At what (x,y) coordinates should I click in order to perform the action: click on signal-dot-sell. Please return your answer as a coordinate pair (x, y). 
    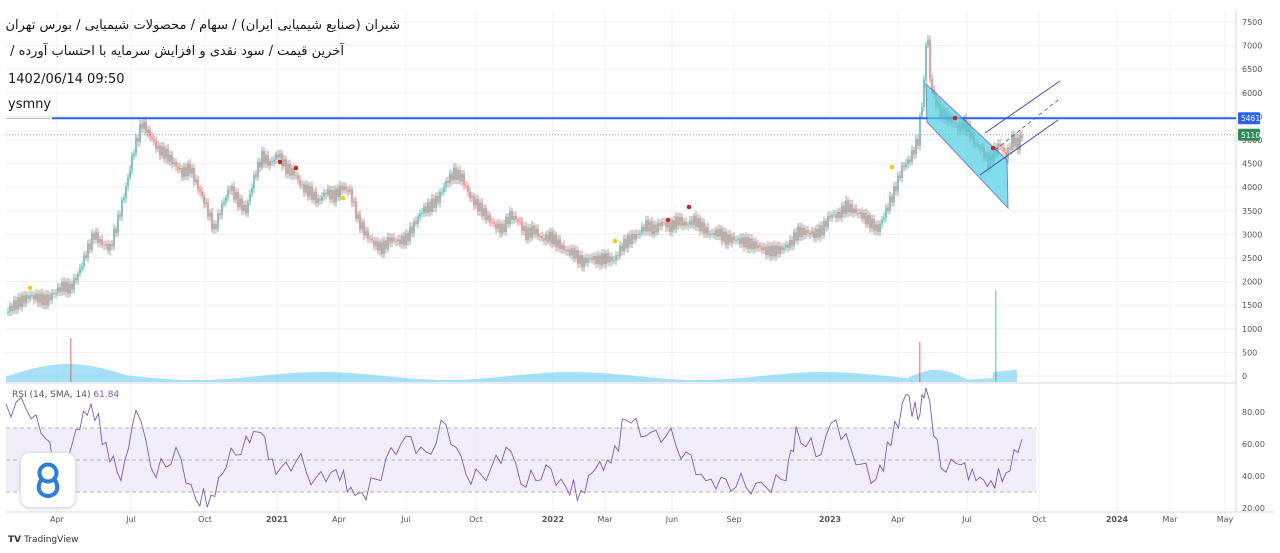
    Looking at the image, I should click on (955, 118).